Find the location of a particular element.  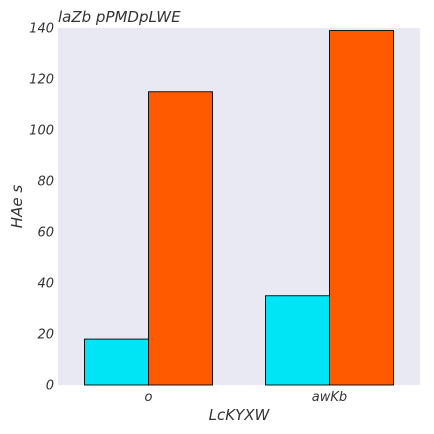

x-axis-label: LcKYXW is located at coordinates (240, 415).